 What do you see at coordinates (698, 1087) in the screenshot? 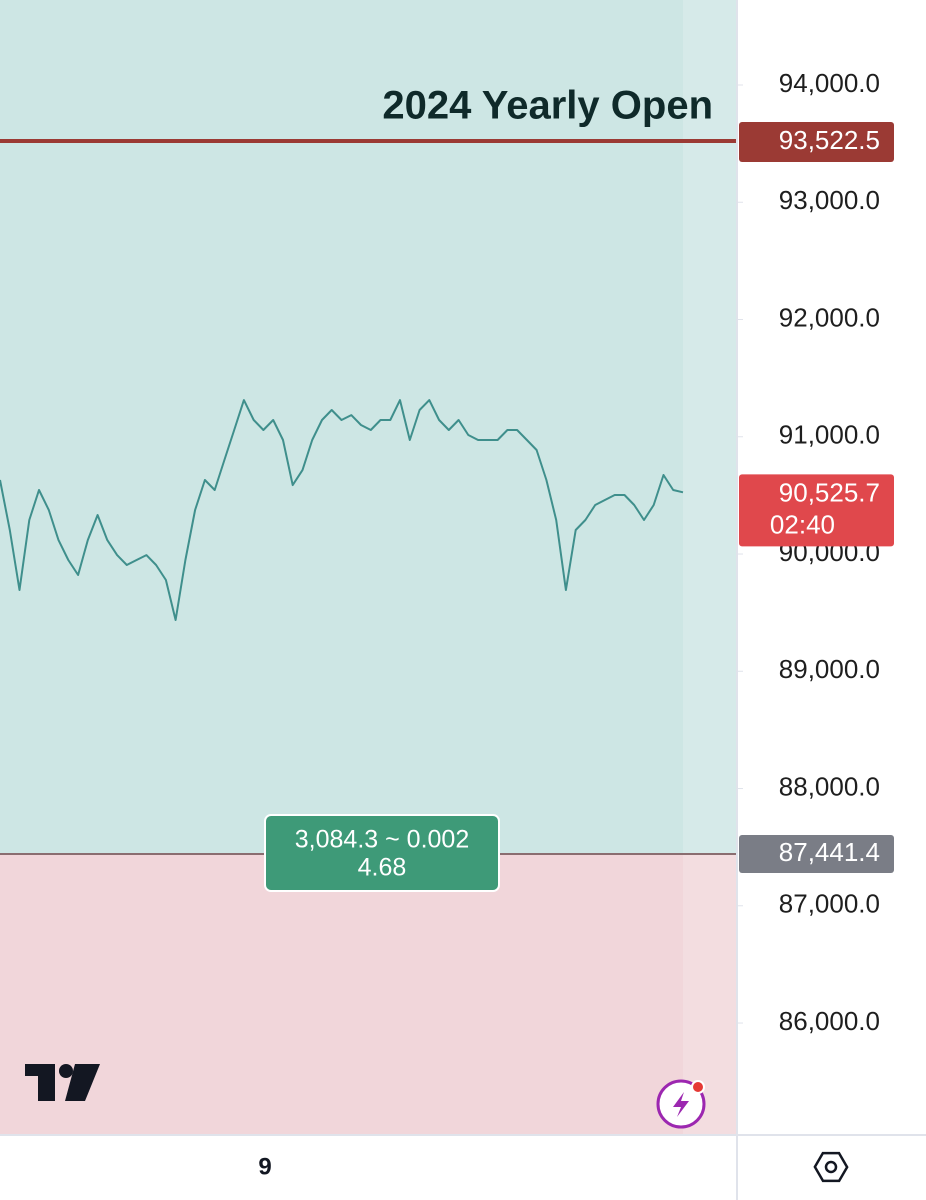
I see `notification-dot` at bounding box center [698, 1087].